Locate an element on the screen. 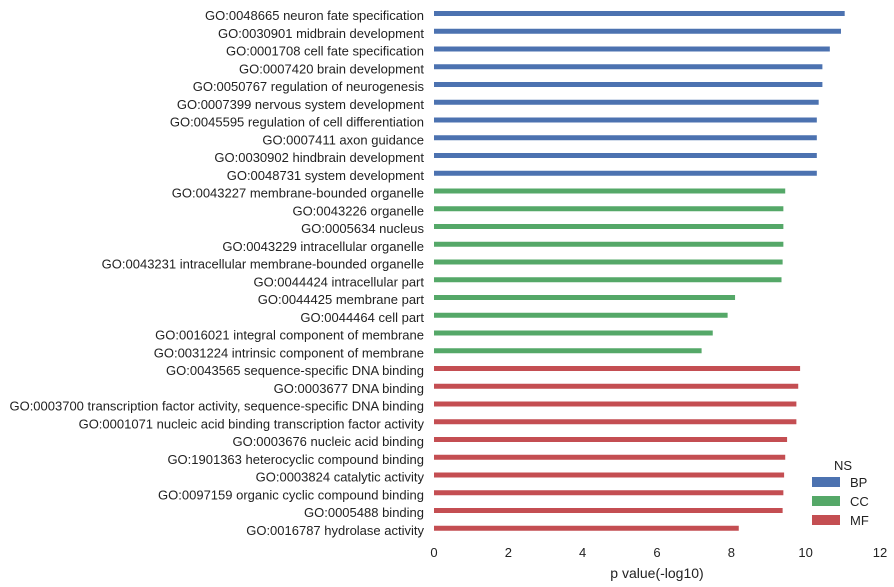  category-label: GO:0016787 hydrolase activity is located at coordinates (335, 530).